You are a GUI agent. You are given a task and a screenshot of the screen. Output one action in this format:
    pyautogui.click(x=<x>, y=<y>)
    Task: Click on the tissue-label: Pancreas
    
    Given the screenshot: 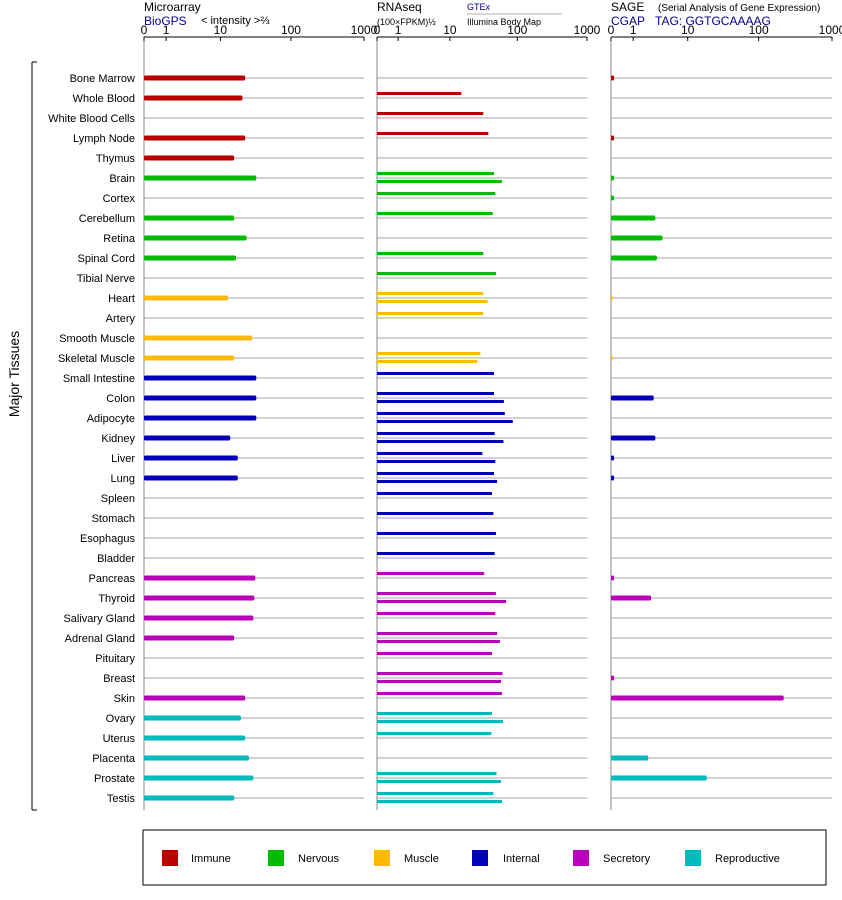 What is the action you would take?
    pyautogui.click(x=112, y=579)
    